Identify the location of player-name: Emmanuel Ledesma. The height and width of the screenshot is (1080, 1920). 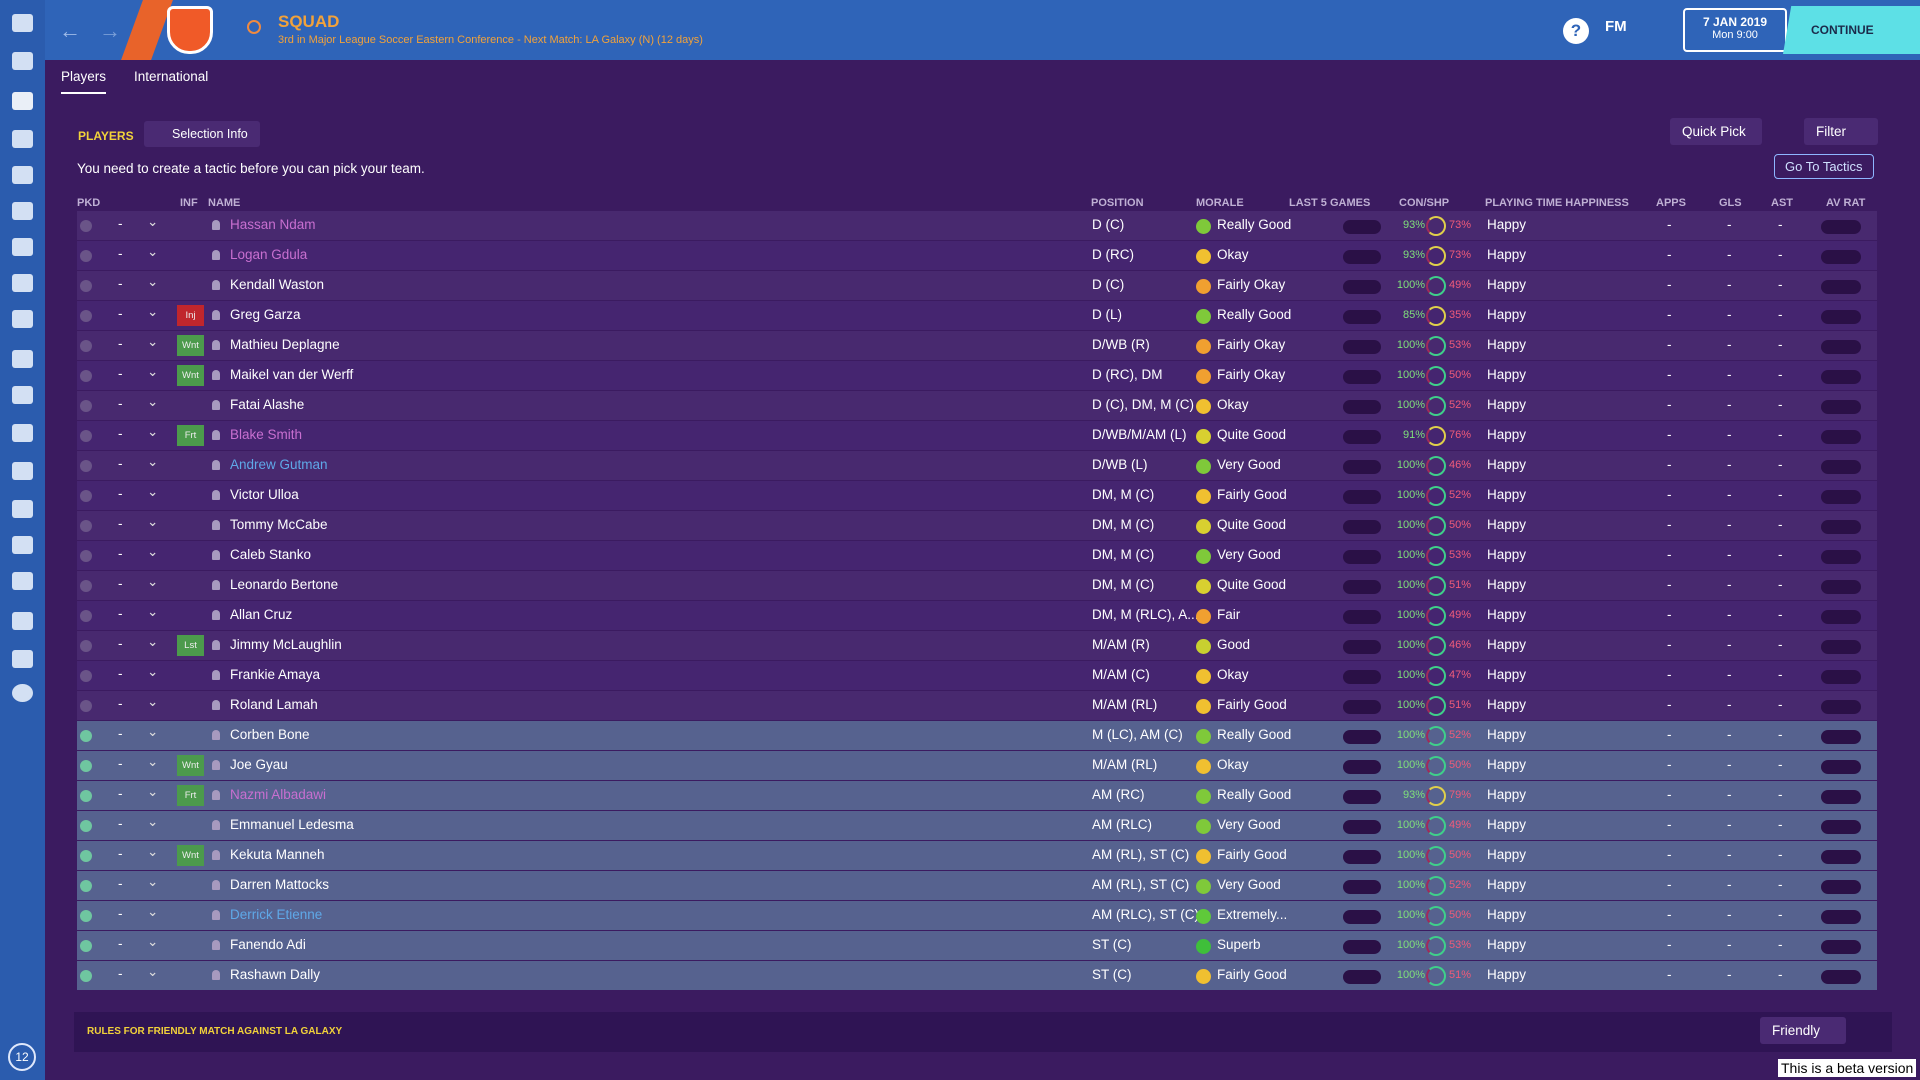
(292, 824).